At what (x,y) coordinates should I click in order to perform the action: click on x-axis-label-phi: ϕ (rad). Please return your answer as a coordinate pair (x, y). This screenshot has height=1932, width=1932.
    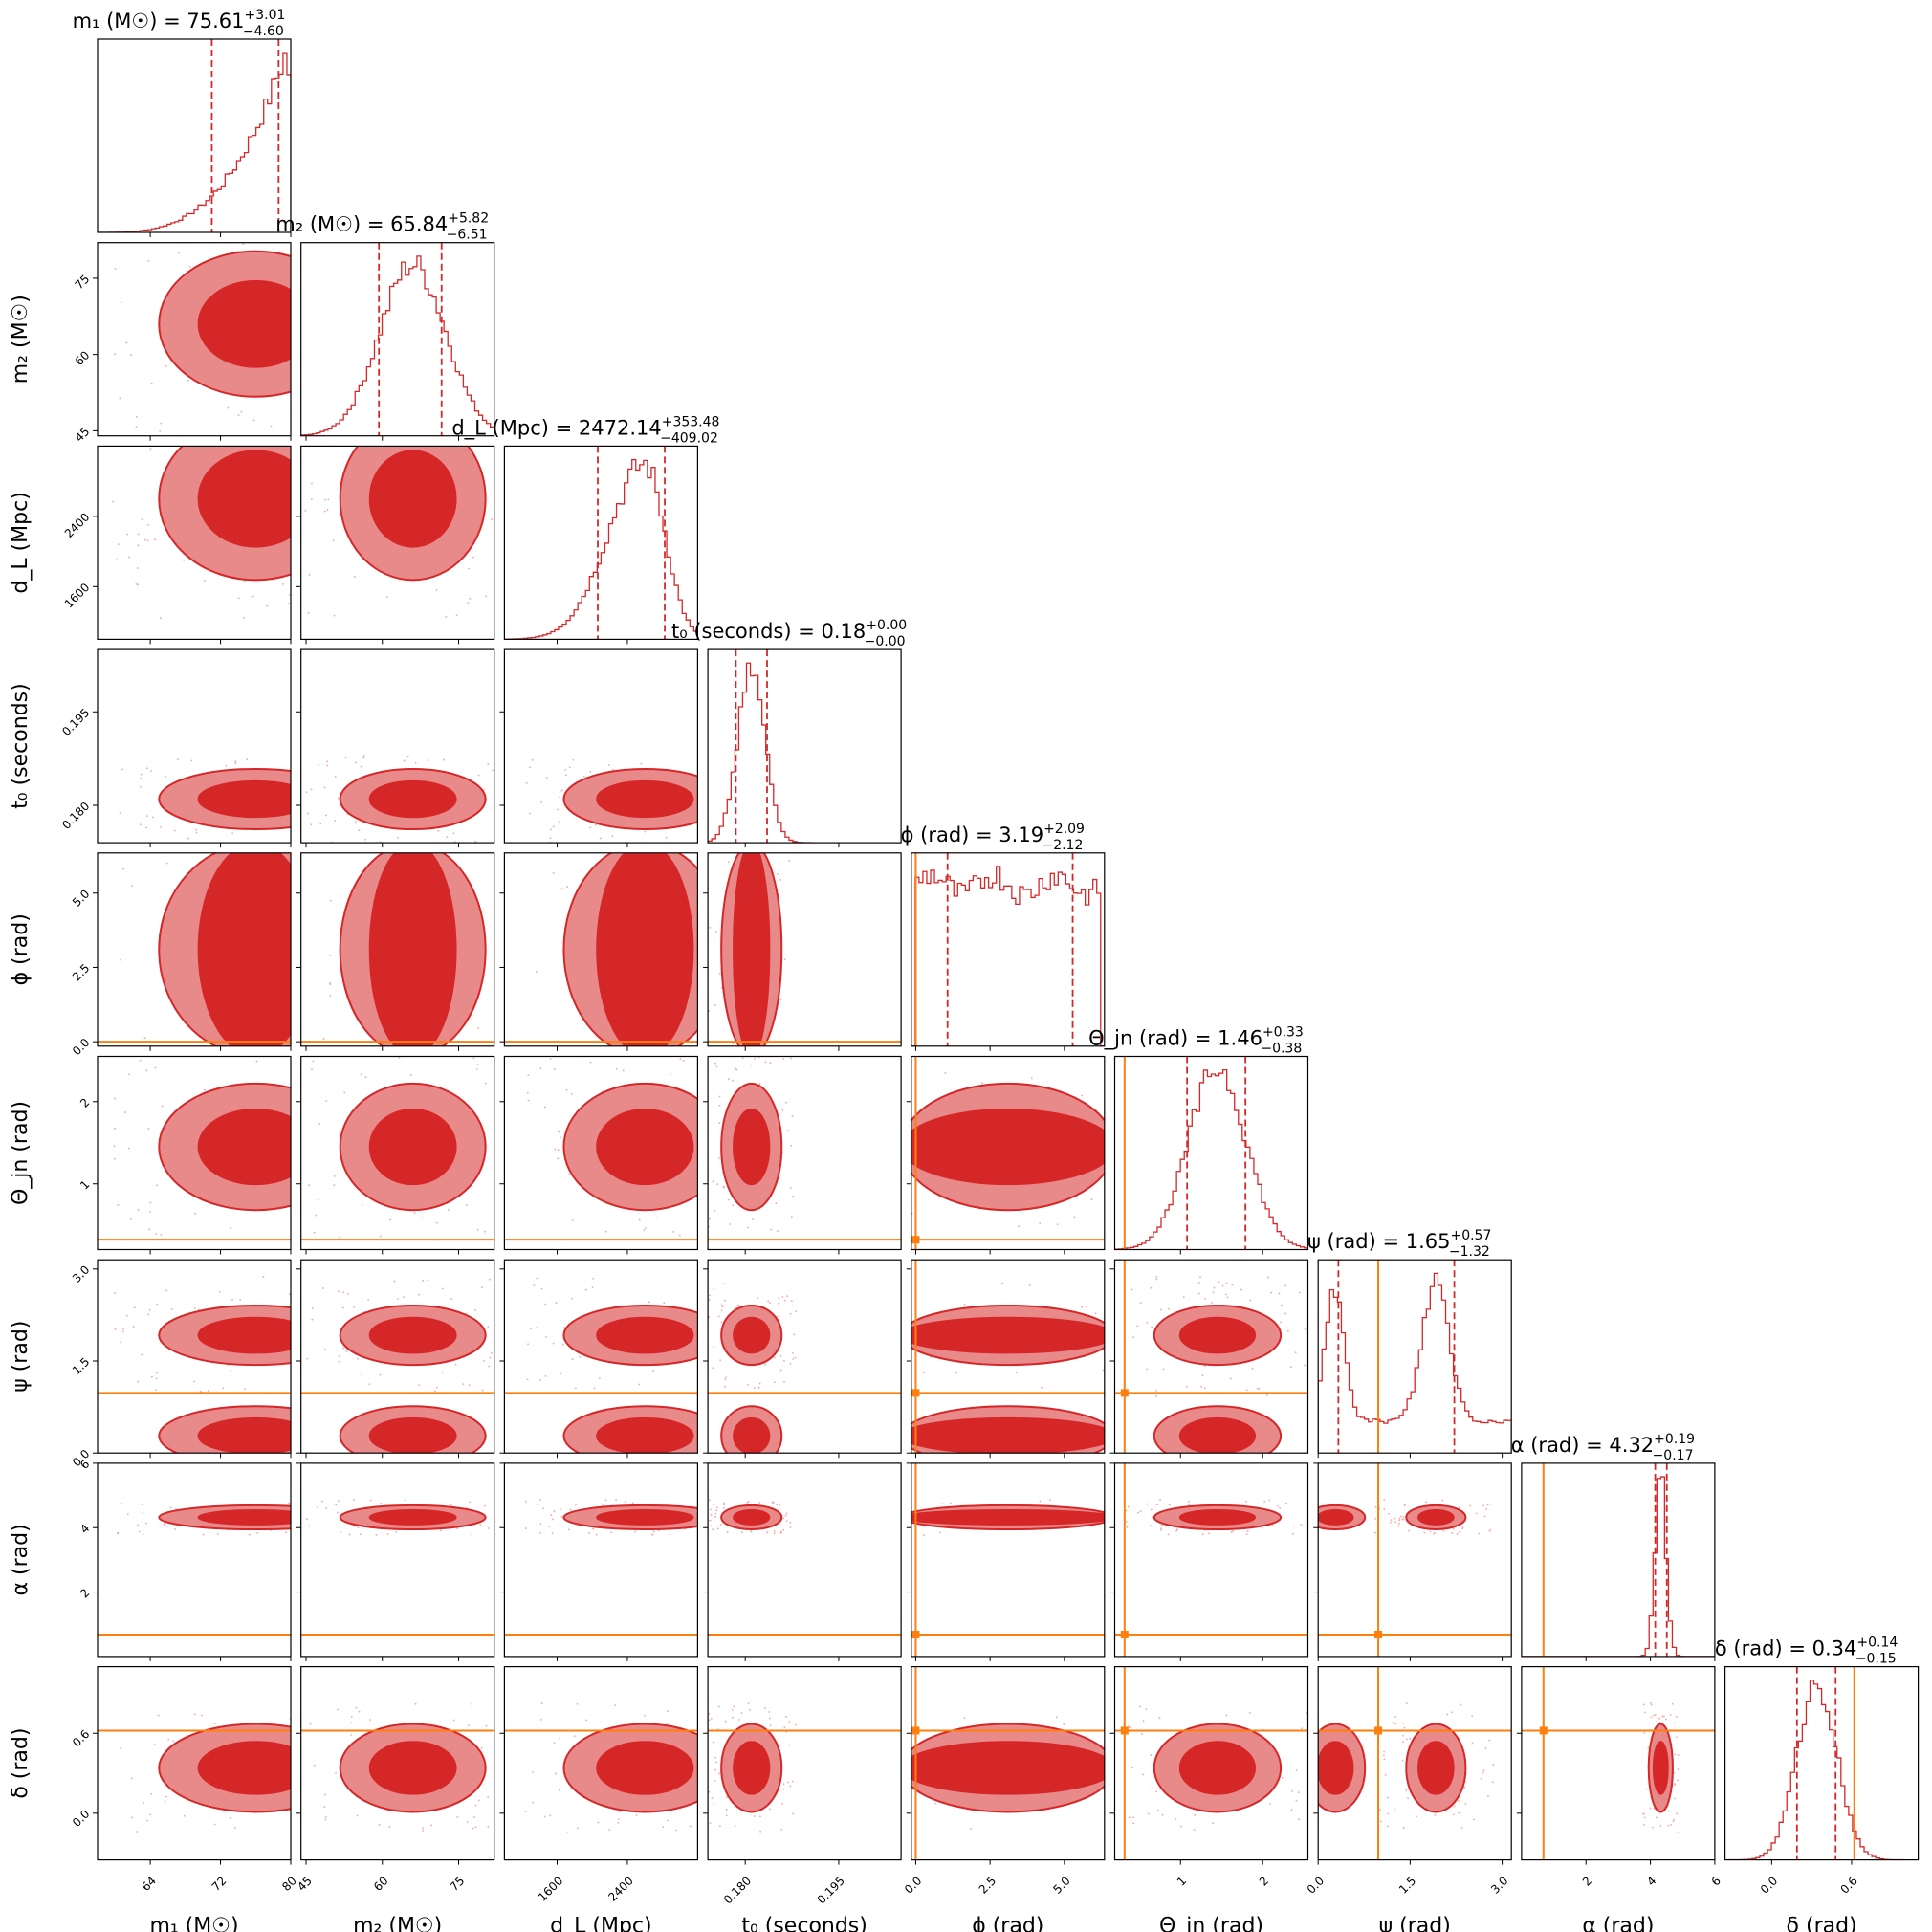
    Looking at the image, I should click on (1007, 1923).